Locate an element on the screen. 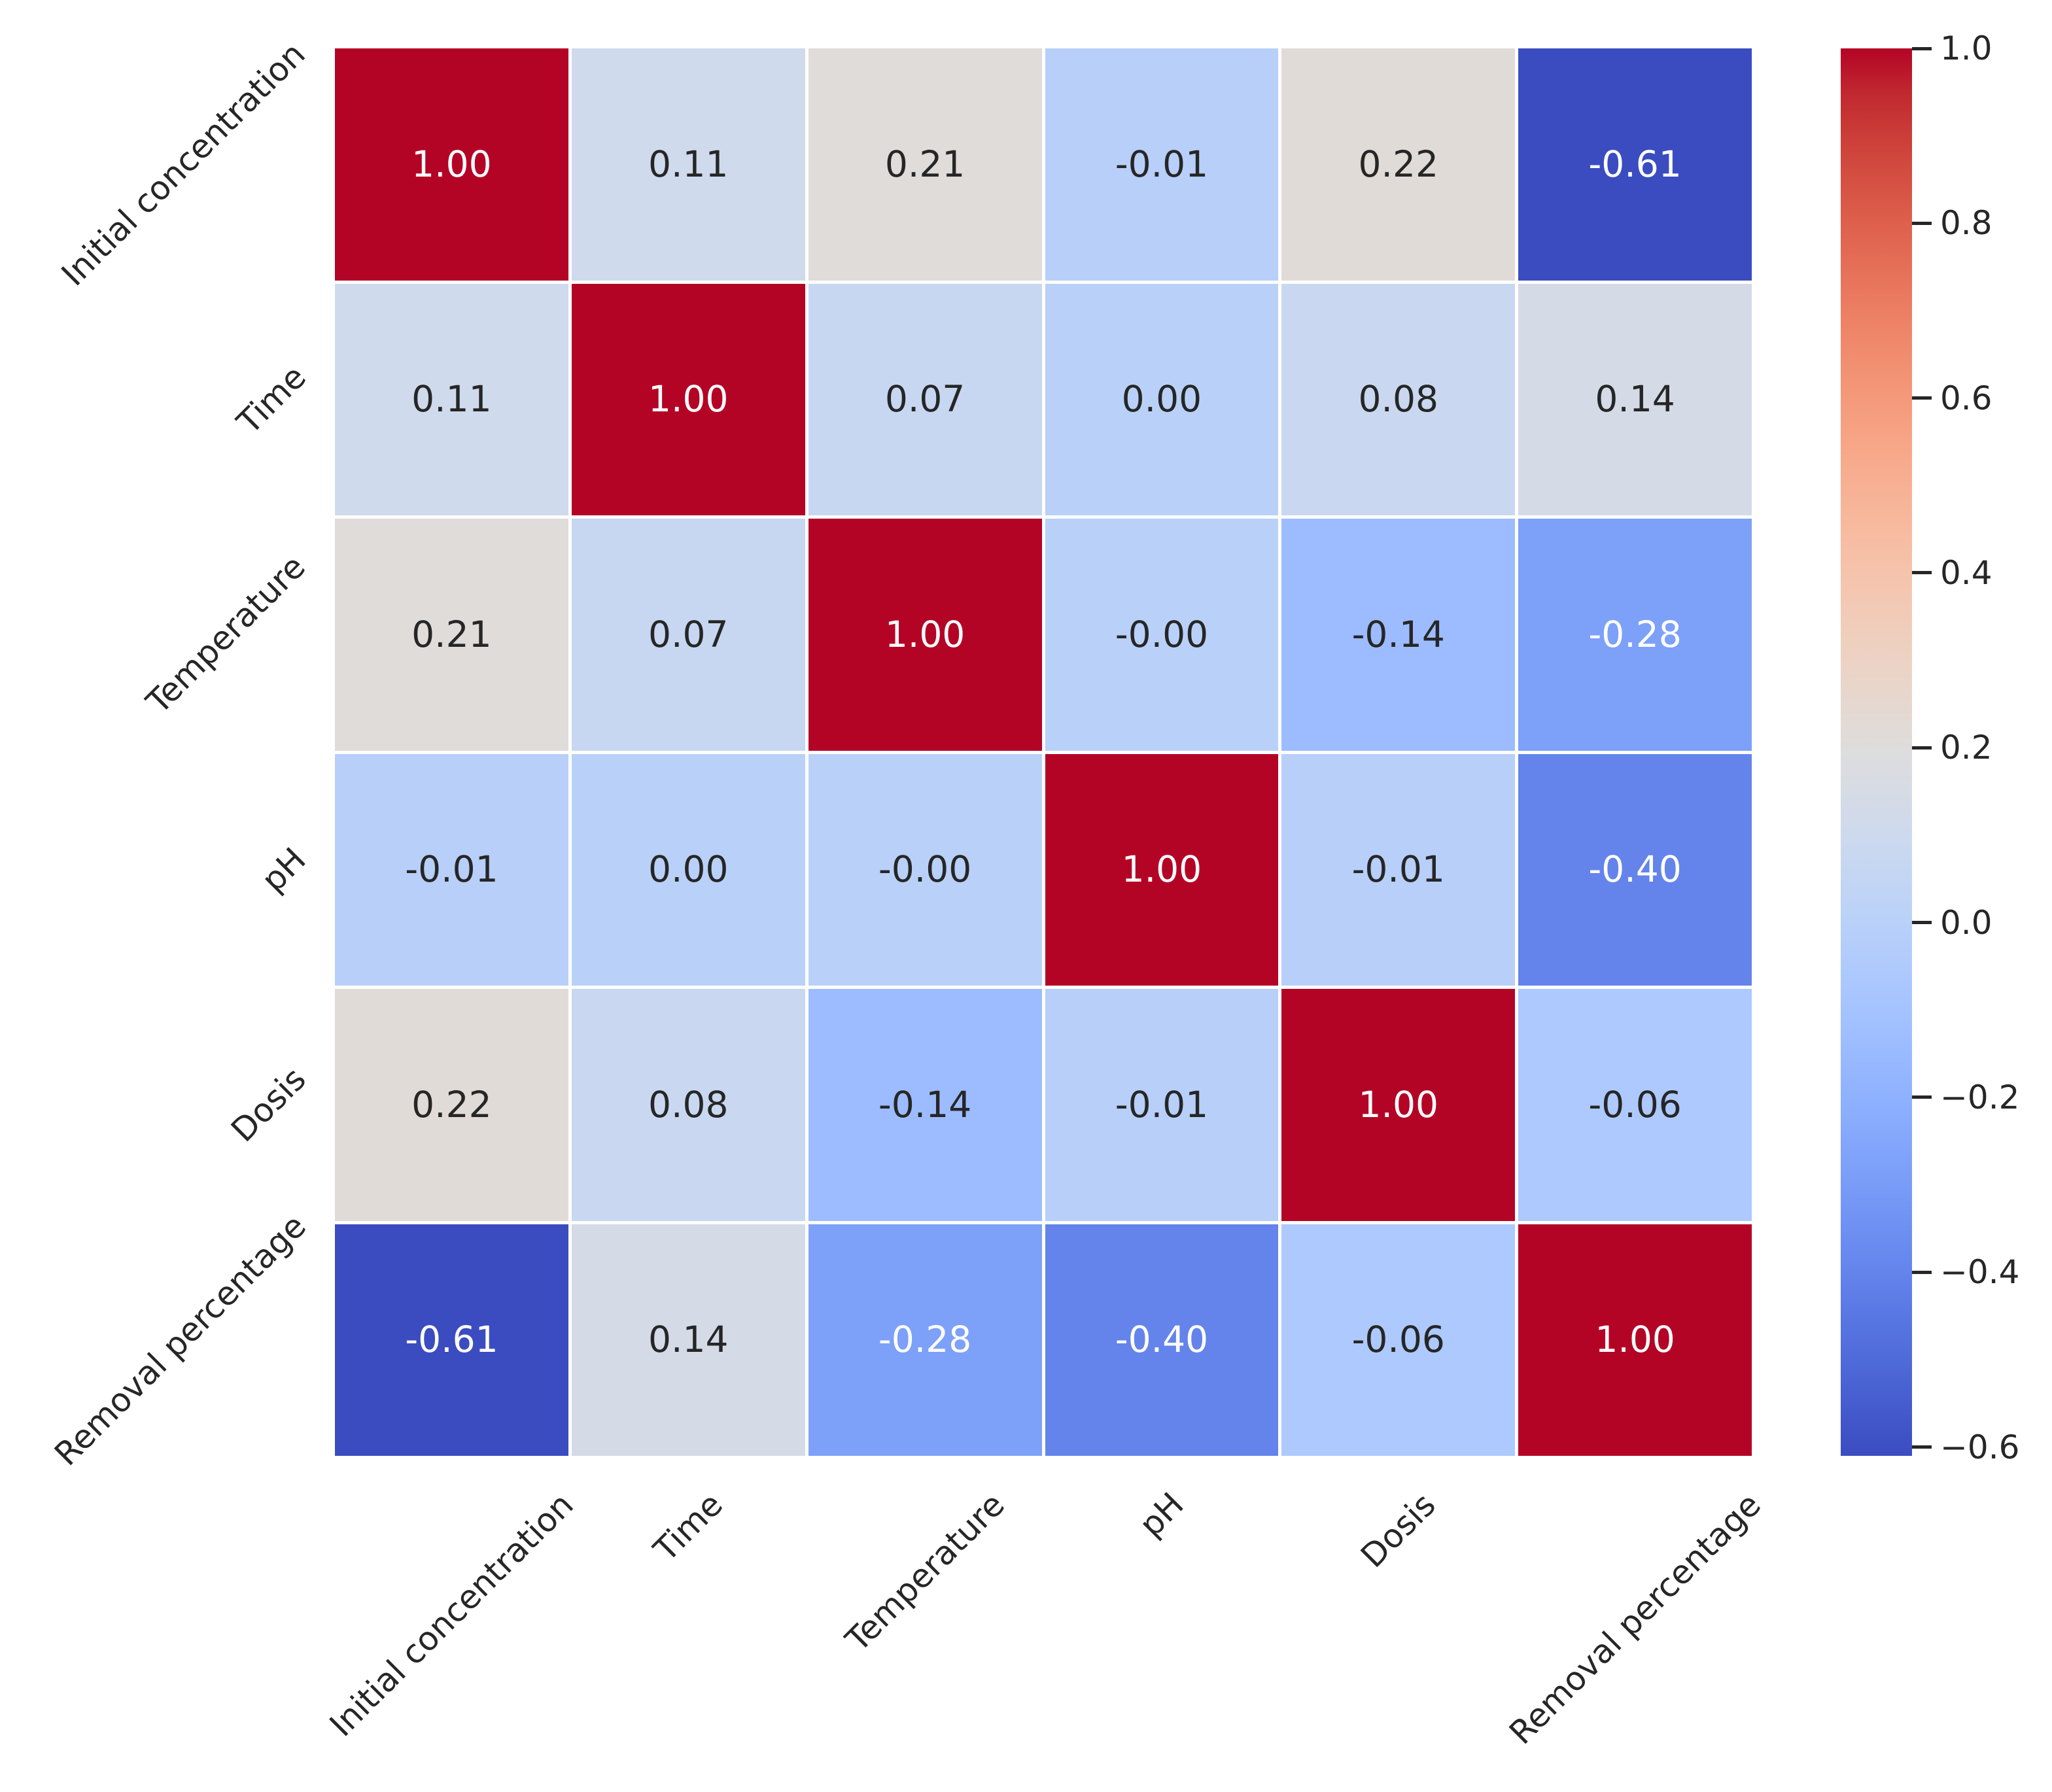 The image size is (2052, 1792). y-tick-label: Dosis is located at coordinates (268, 1105).